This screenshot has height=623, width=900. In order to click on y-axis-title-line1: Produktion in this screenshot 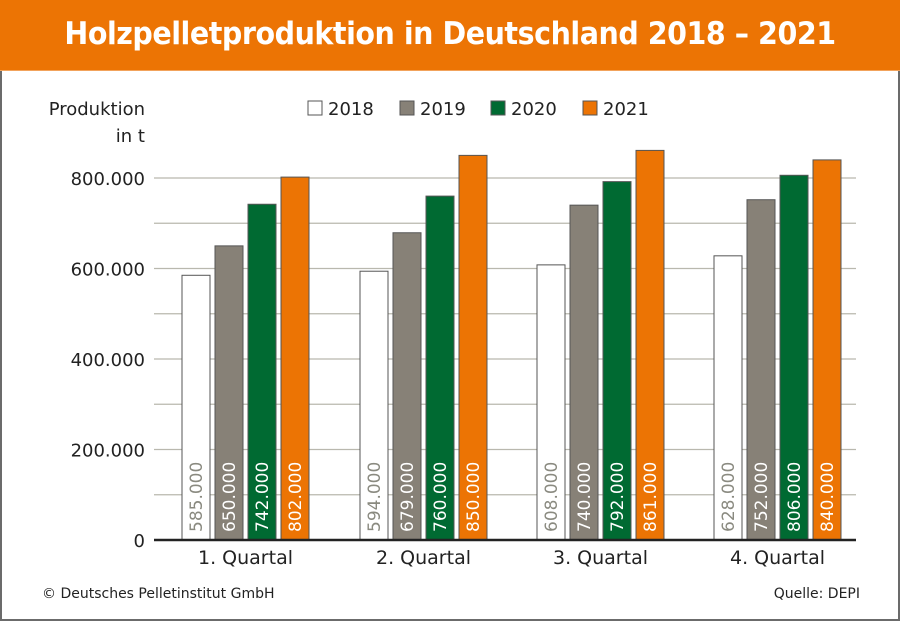, I will do `click(97, 109)`.